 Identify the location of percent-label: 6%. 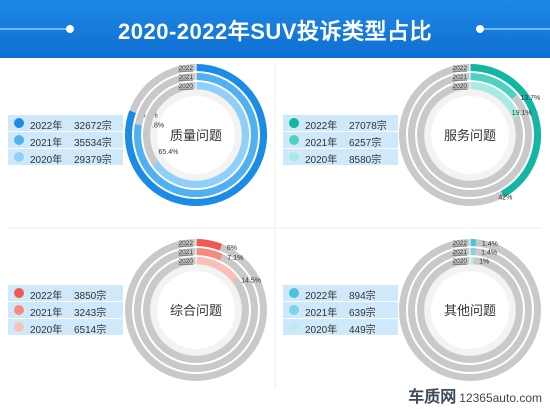
(232, 248).